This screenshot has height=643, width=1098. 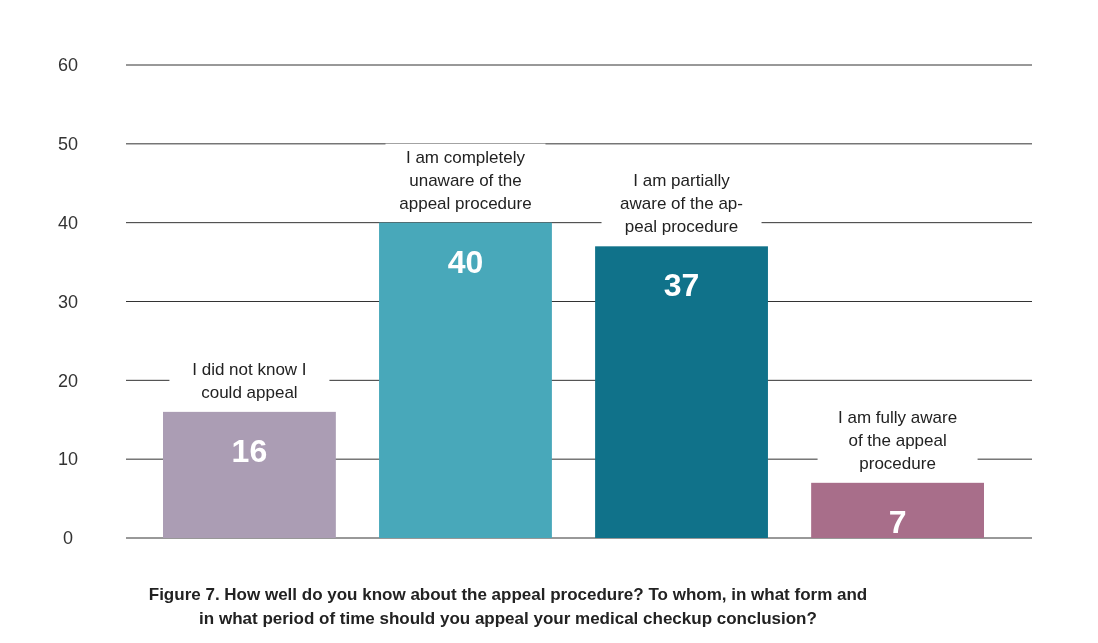 What do you see at coordinates (68, 222) in the screenshot?
I see `y-tick-label: 40` at bounding box center [68, 222].